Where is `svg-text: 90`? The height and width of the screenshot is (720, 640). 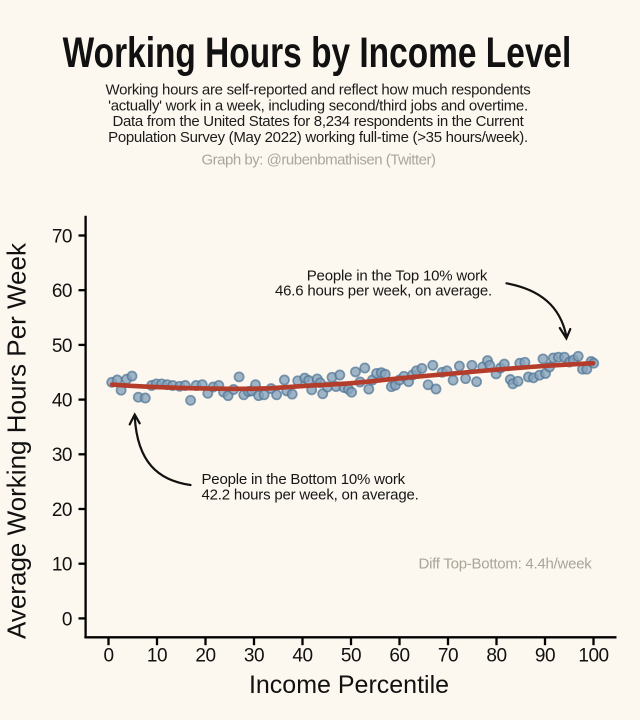 svg-text: 90 is located at coordinates (545, 655).